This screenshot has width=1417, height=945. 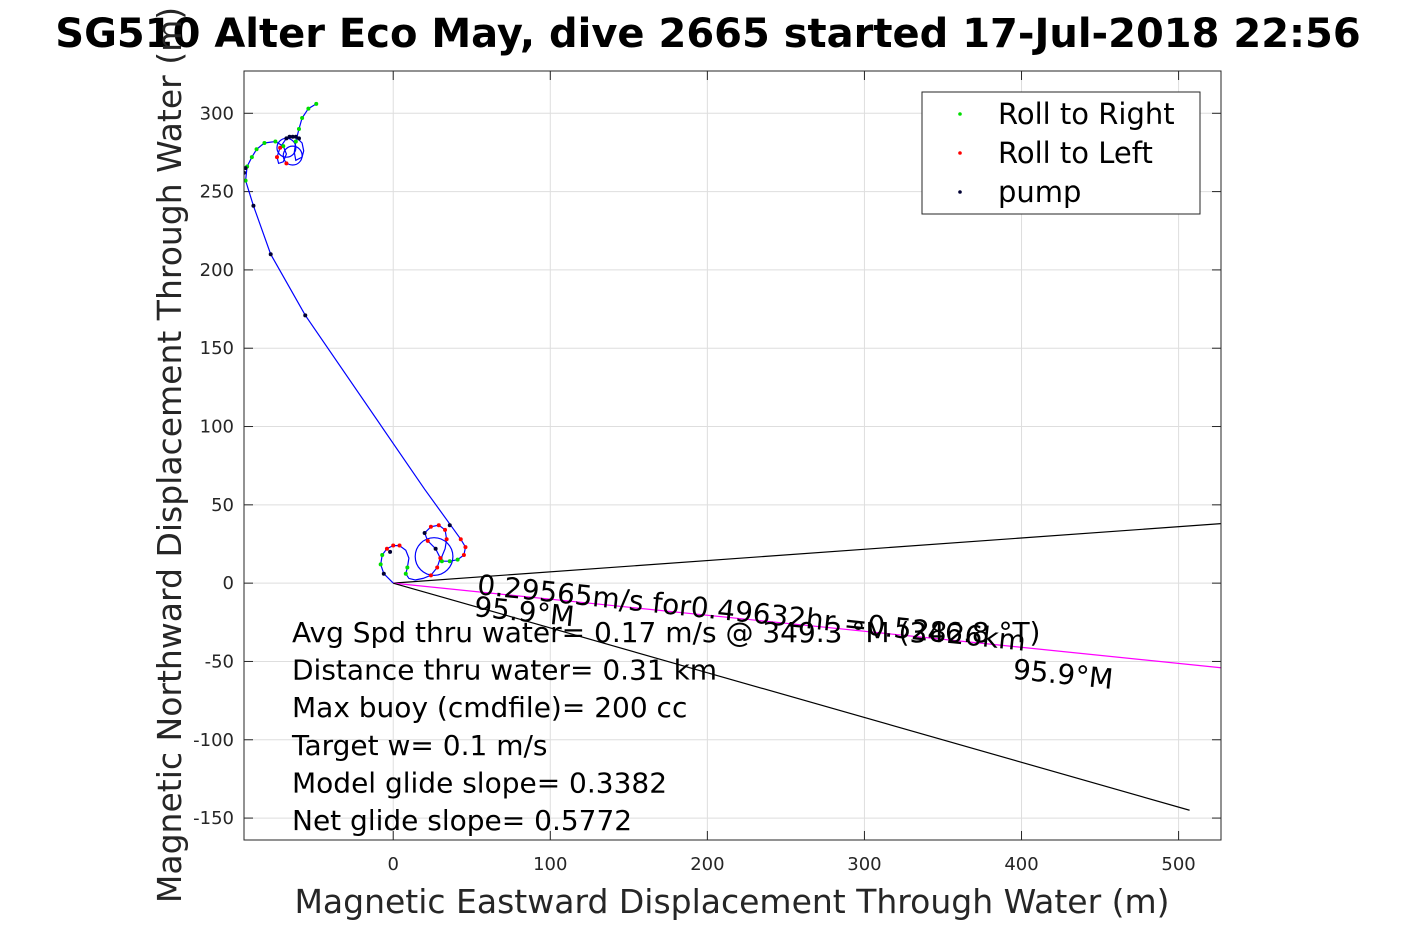 What do you see at coordinates (228, 583) in the screenshot?
I see `y-tick-label: 0` at bounding box center [228, 583].